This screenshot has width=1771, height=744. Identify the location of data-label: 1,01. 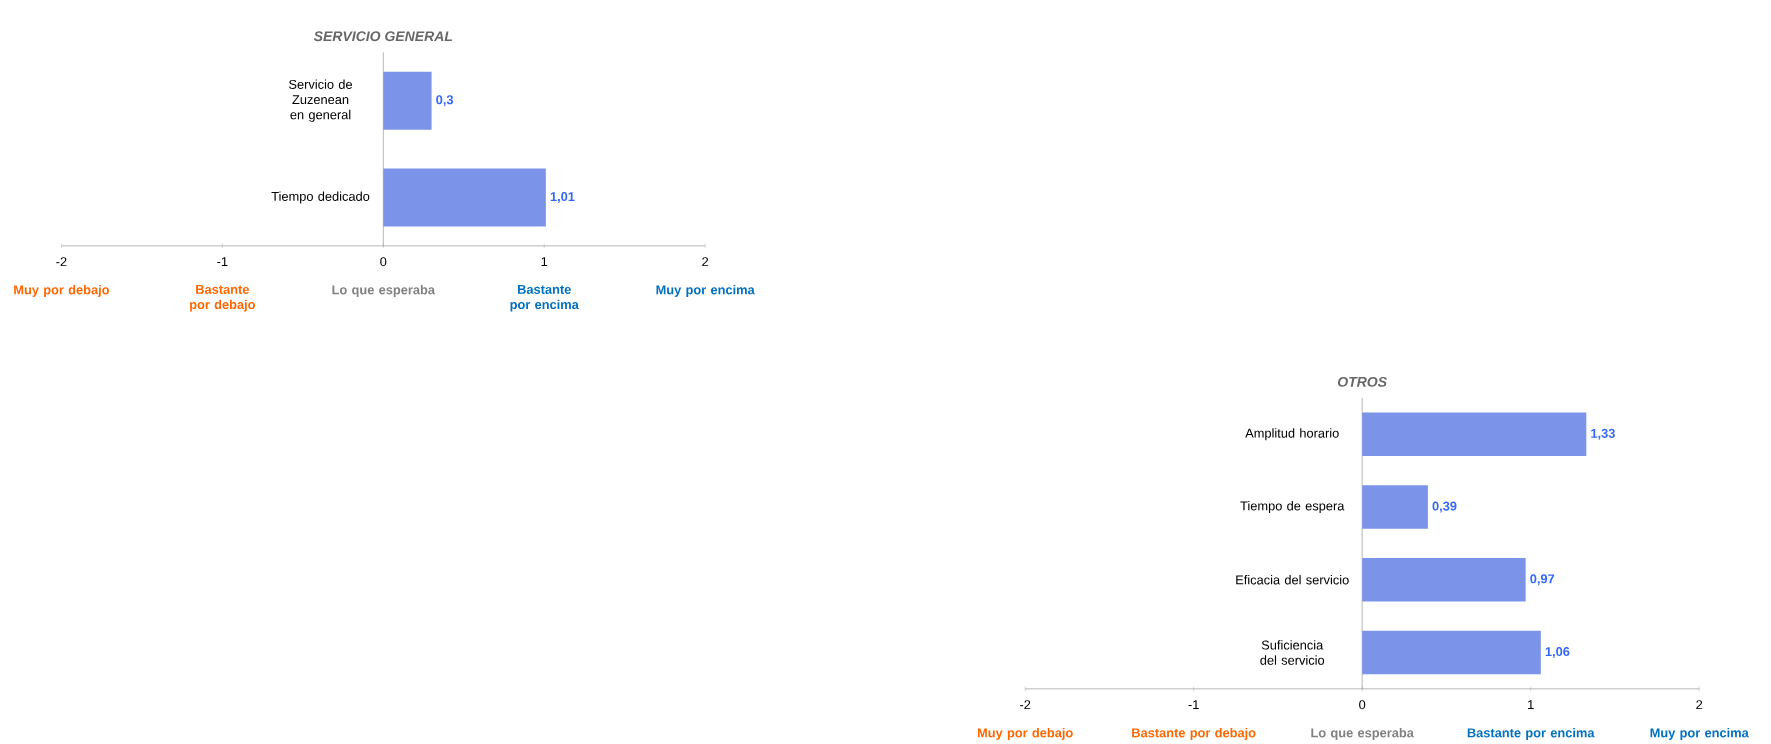
(562, 198).